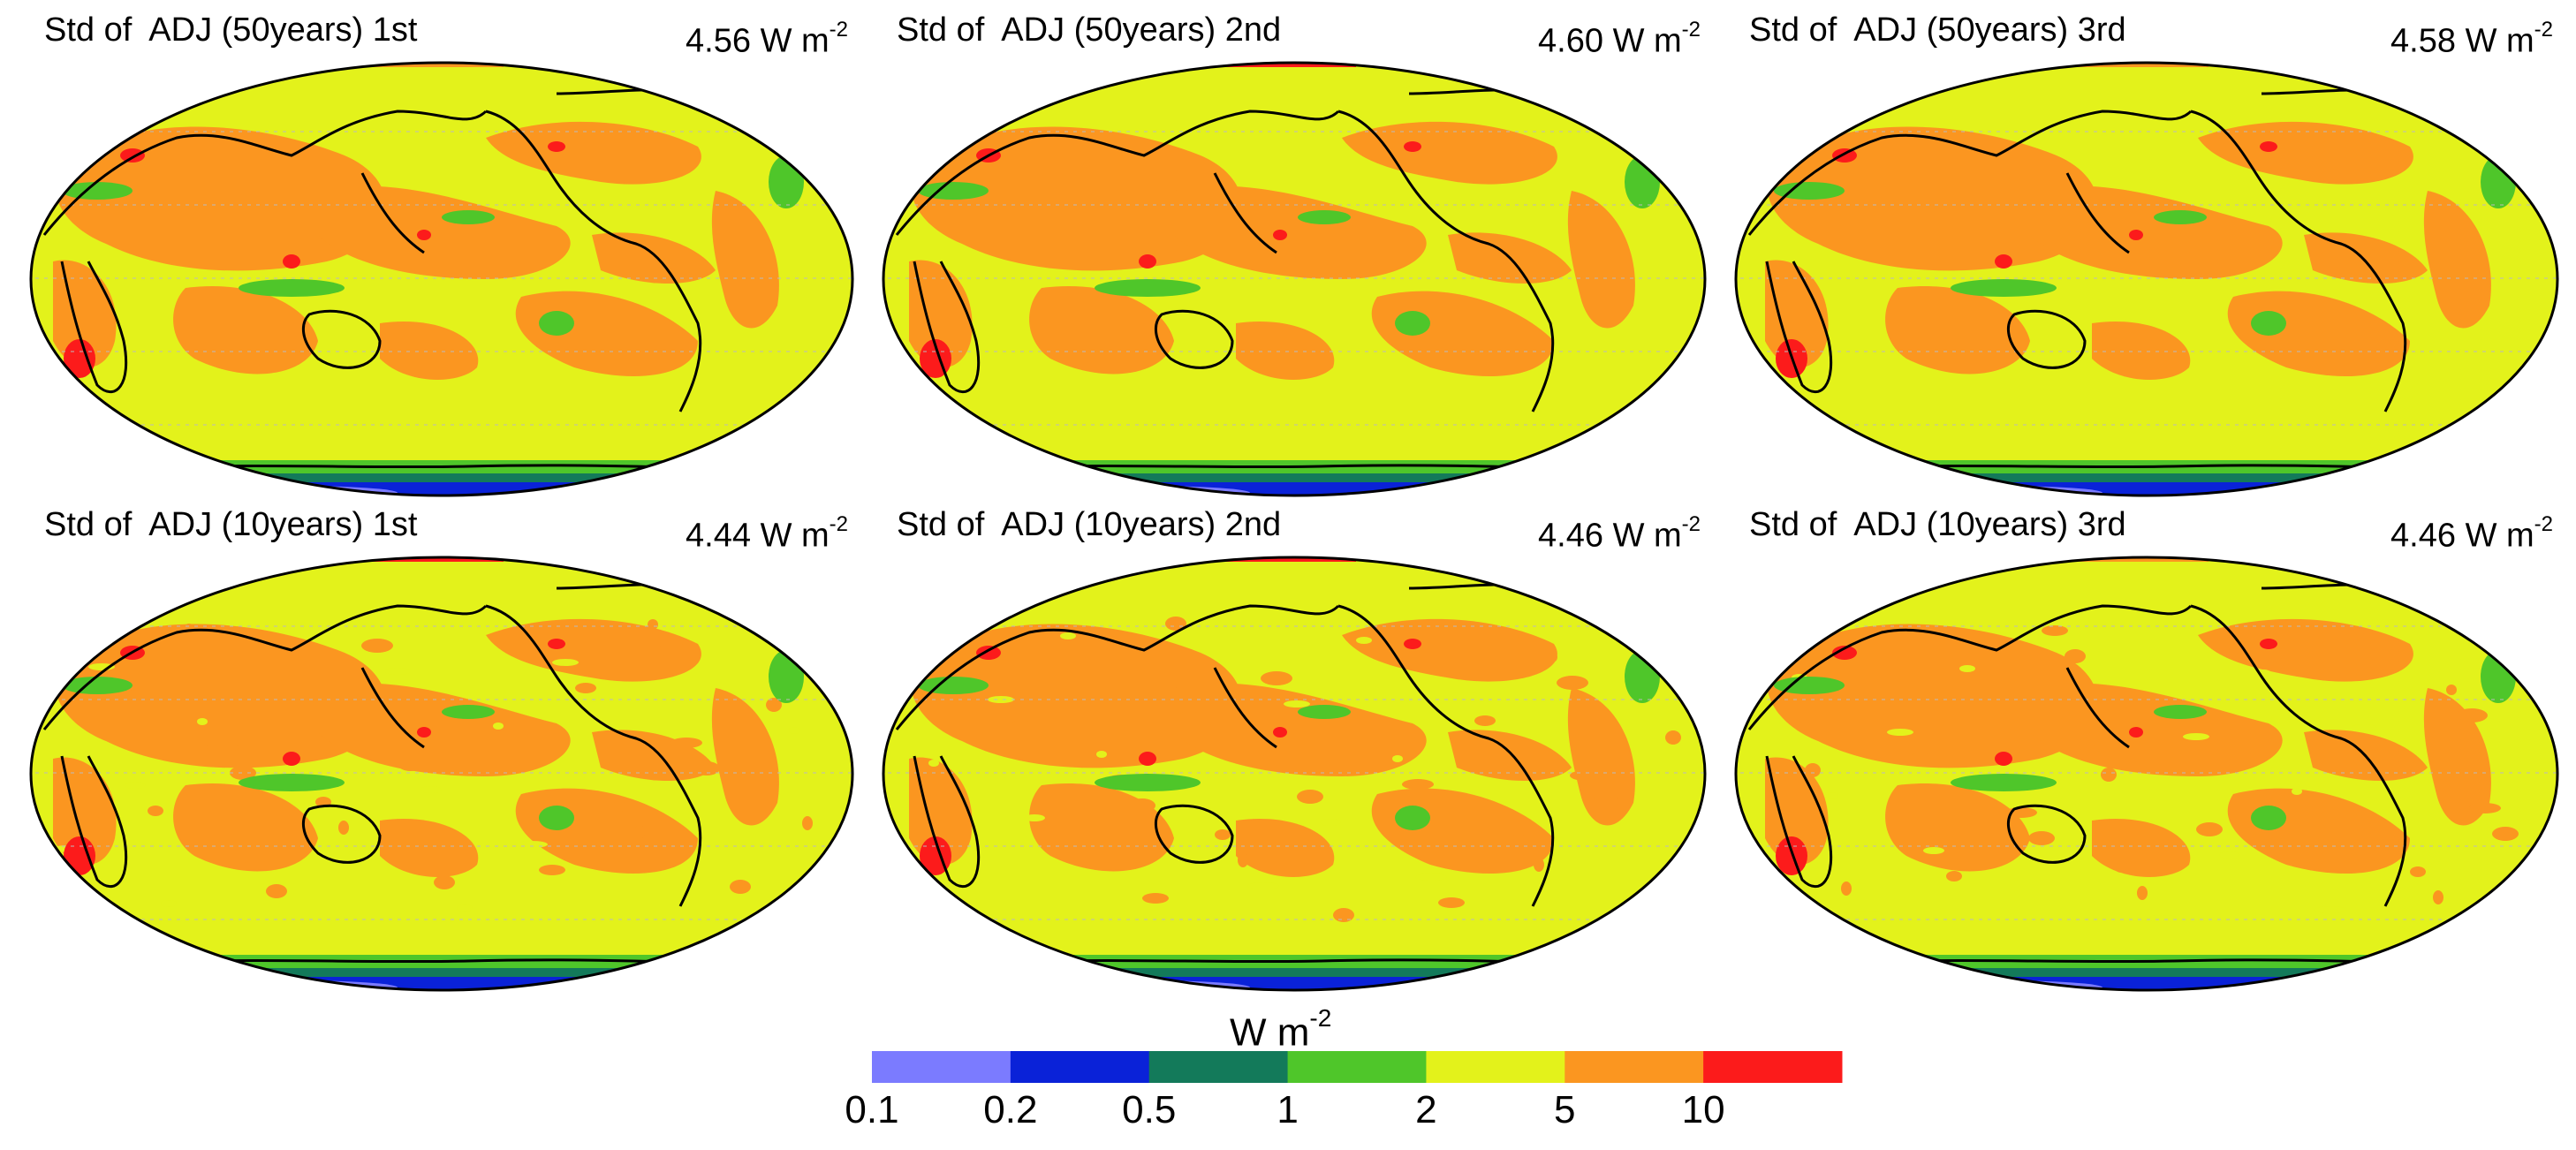 The image size is (2576, 1150). Describe the element at coordinates (1150, 1109) in the screenshot. I see `colorbar-tick-label: 0.5` at that location.